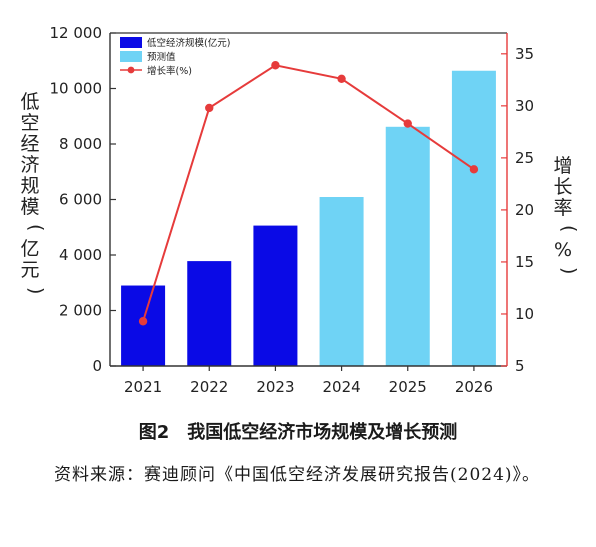 This screenshot has height=547, width=596. I want to click on growth-point-2023, so click(275, 65).